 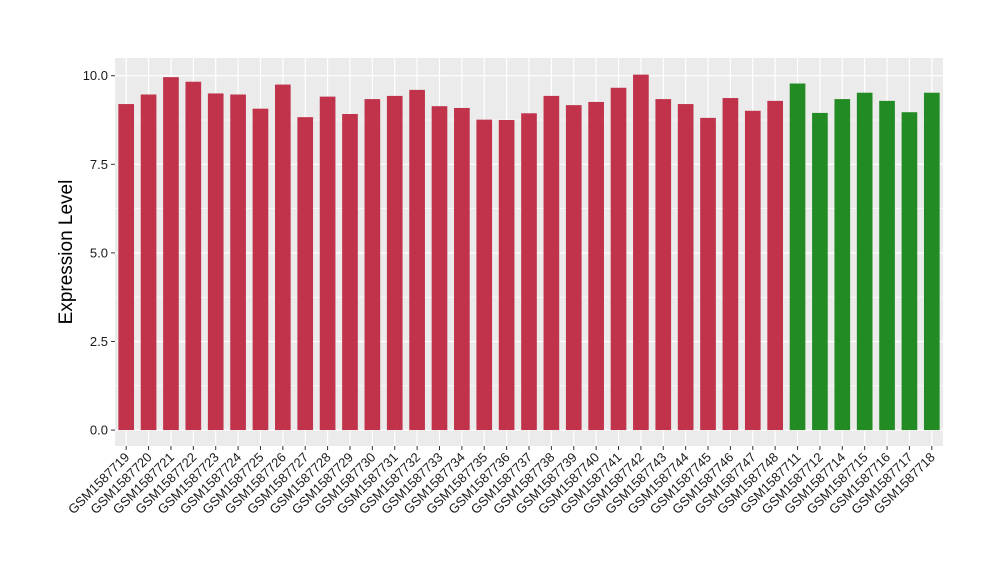 What do you see at coordinates (394, 263) in the screenshot?
I see `bar-GSM1587731` at bounding box center [394, 263].